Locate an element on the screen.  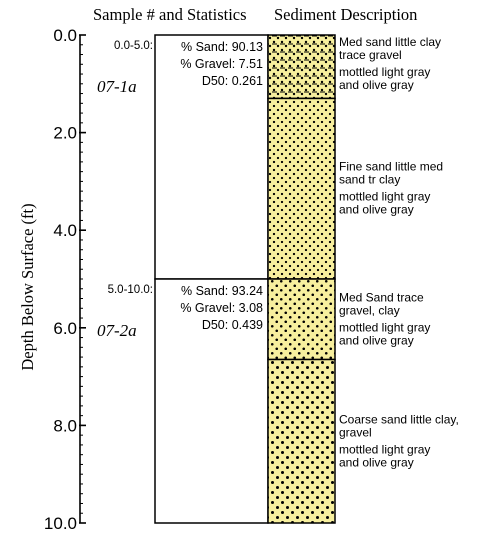
layer-description-line: Med Sand trace is located at coordinates (381, 297).